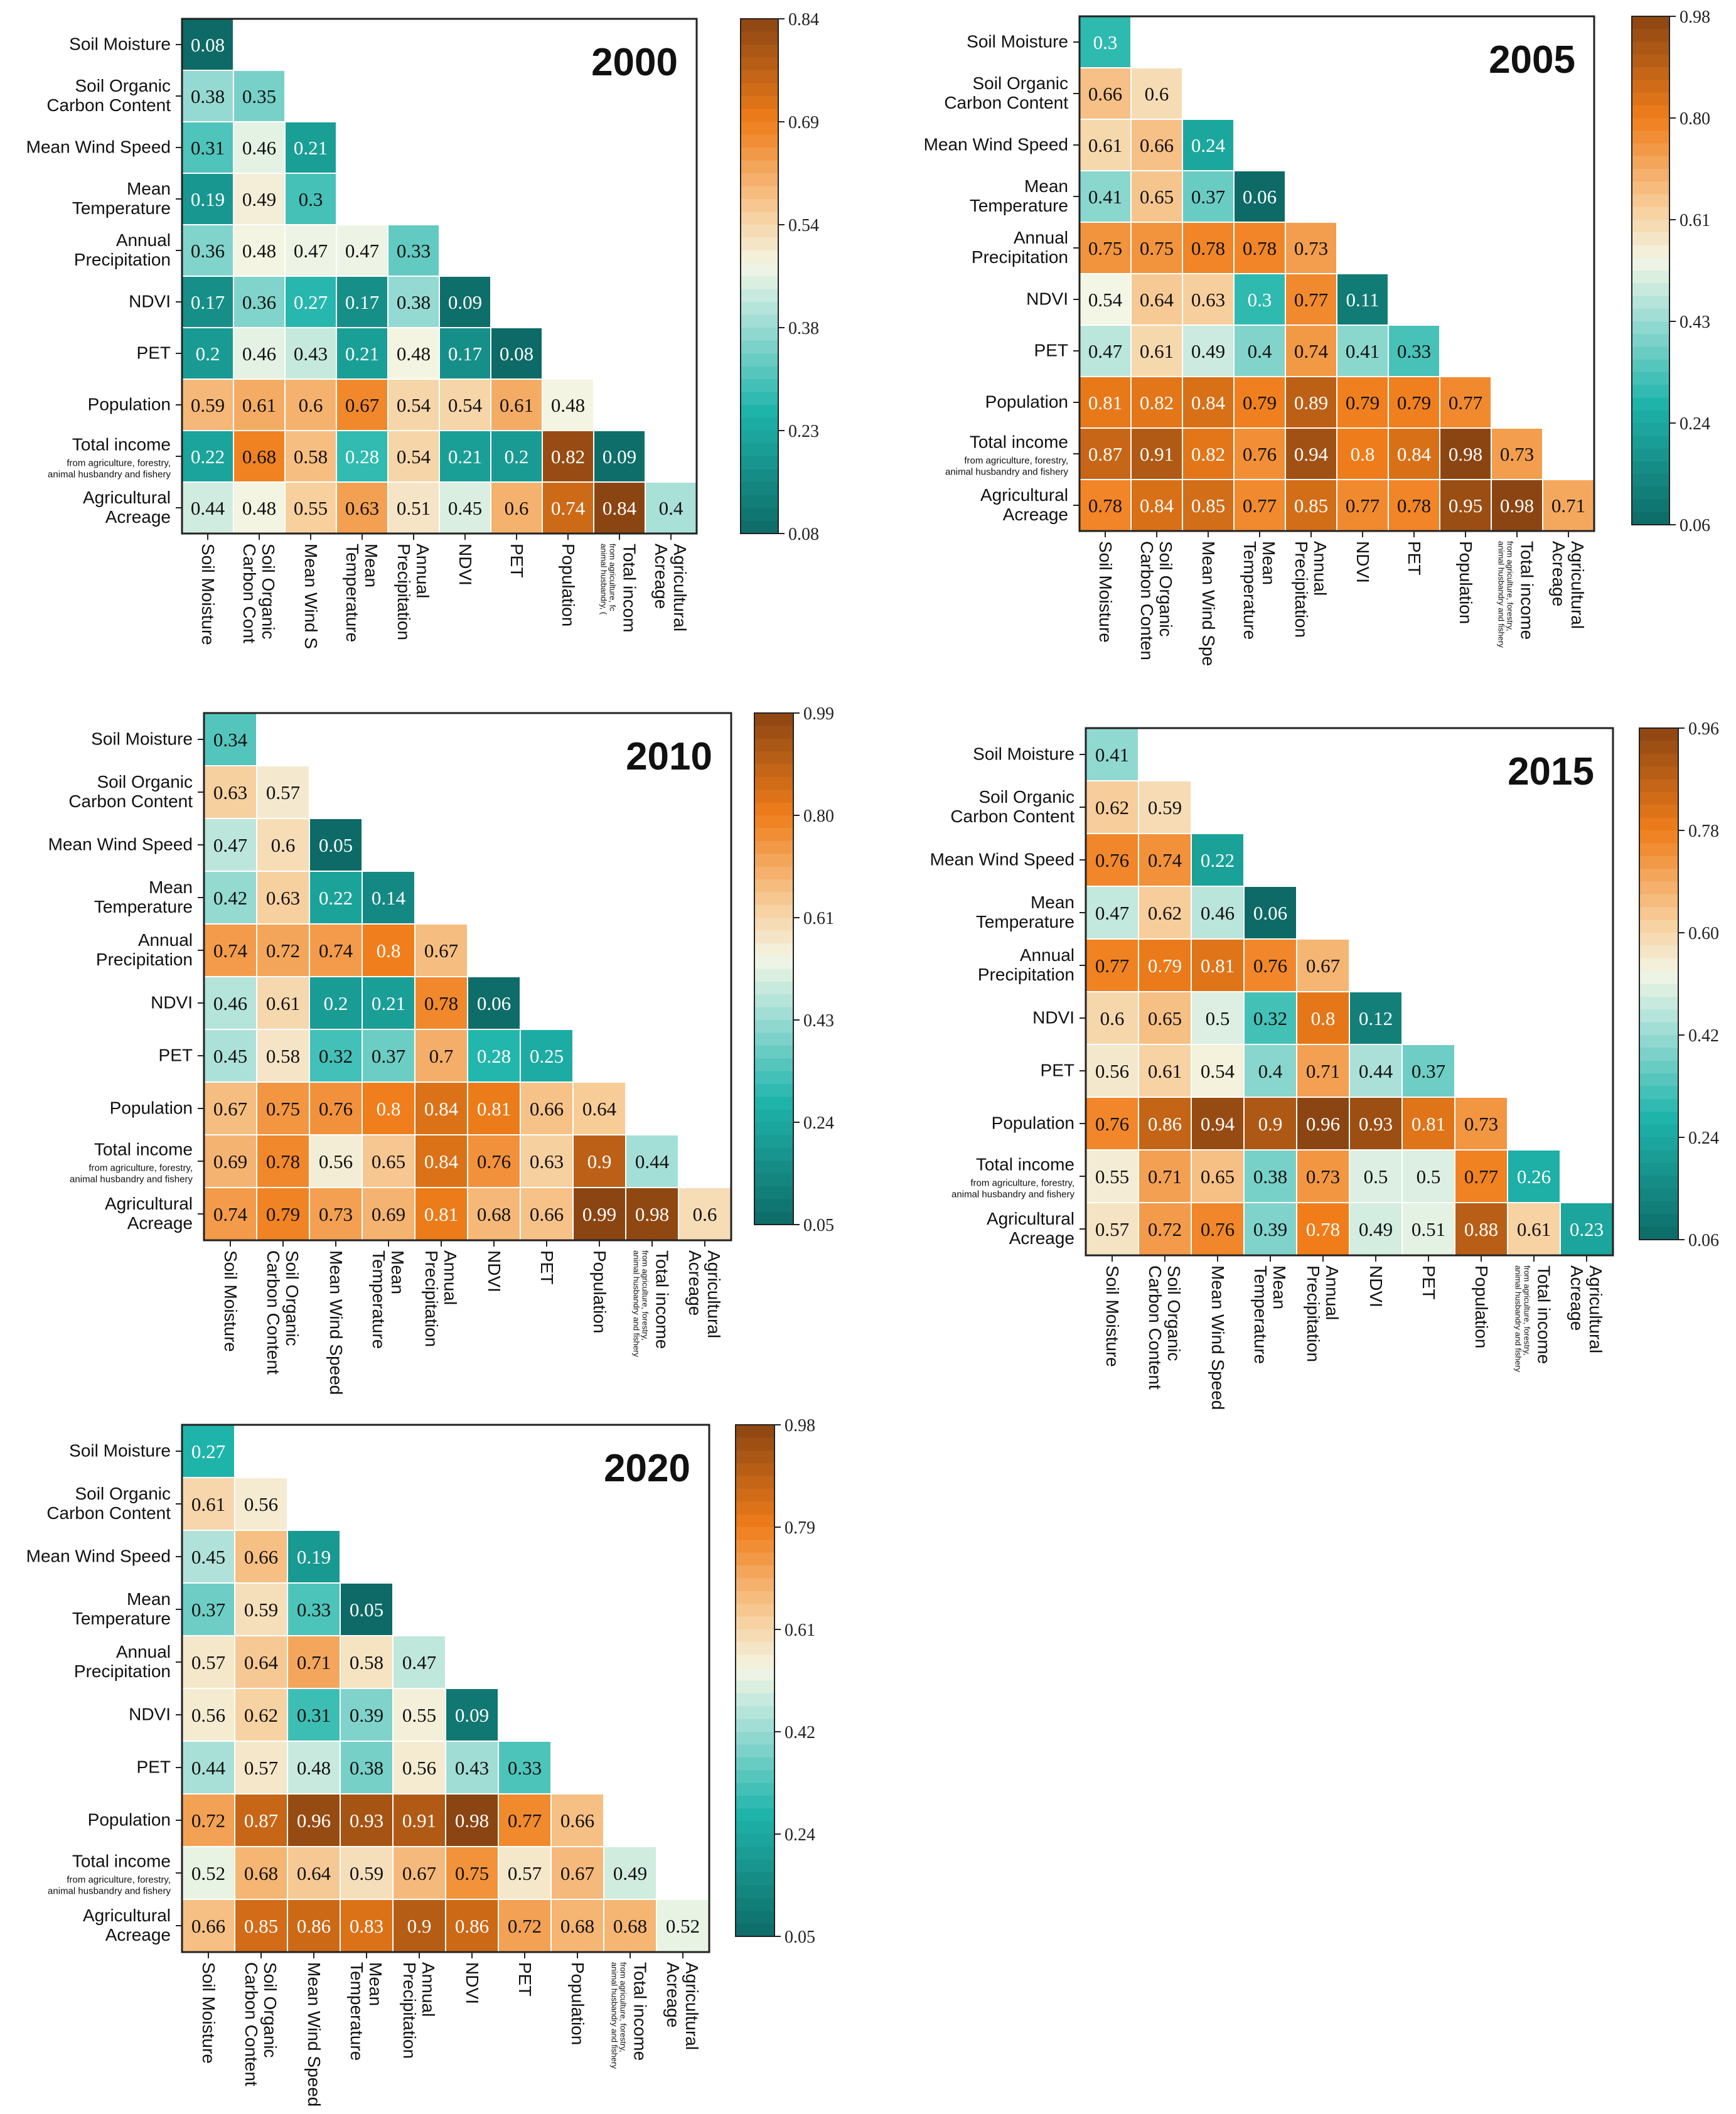 The height and width of the screenshot is (2114, 1736). Describe the element at coordinates (1105, 506) in the screenshot. I see `cell-value-label: 0.78` at that location.